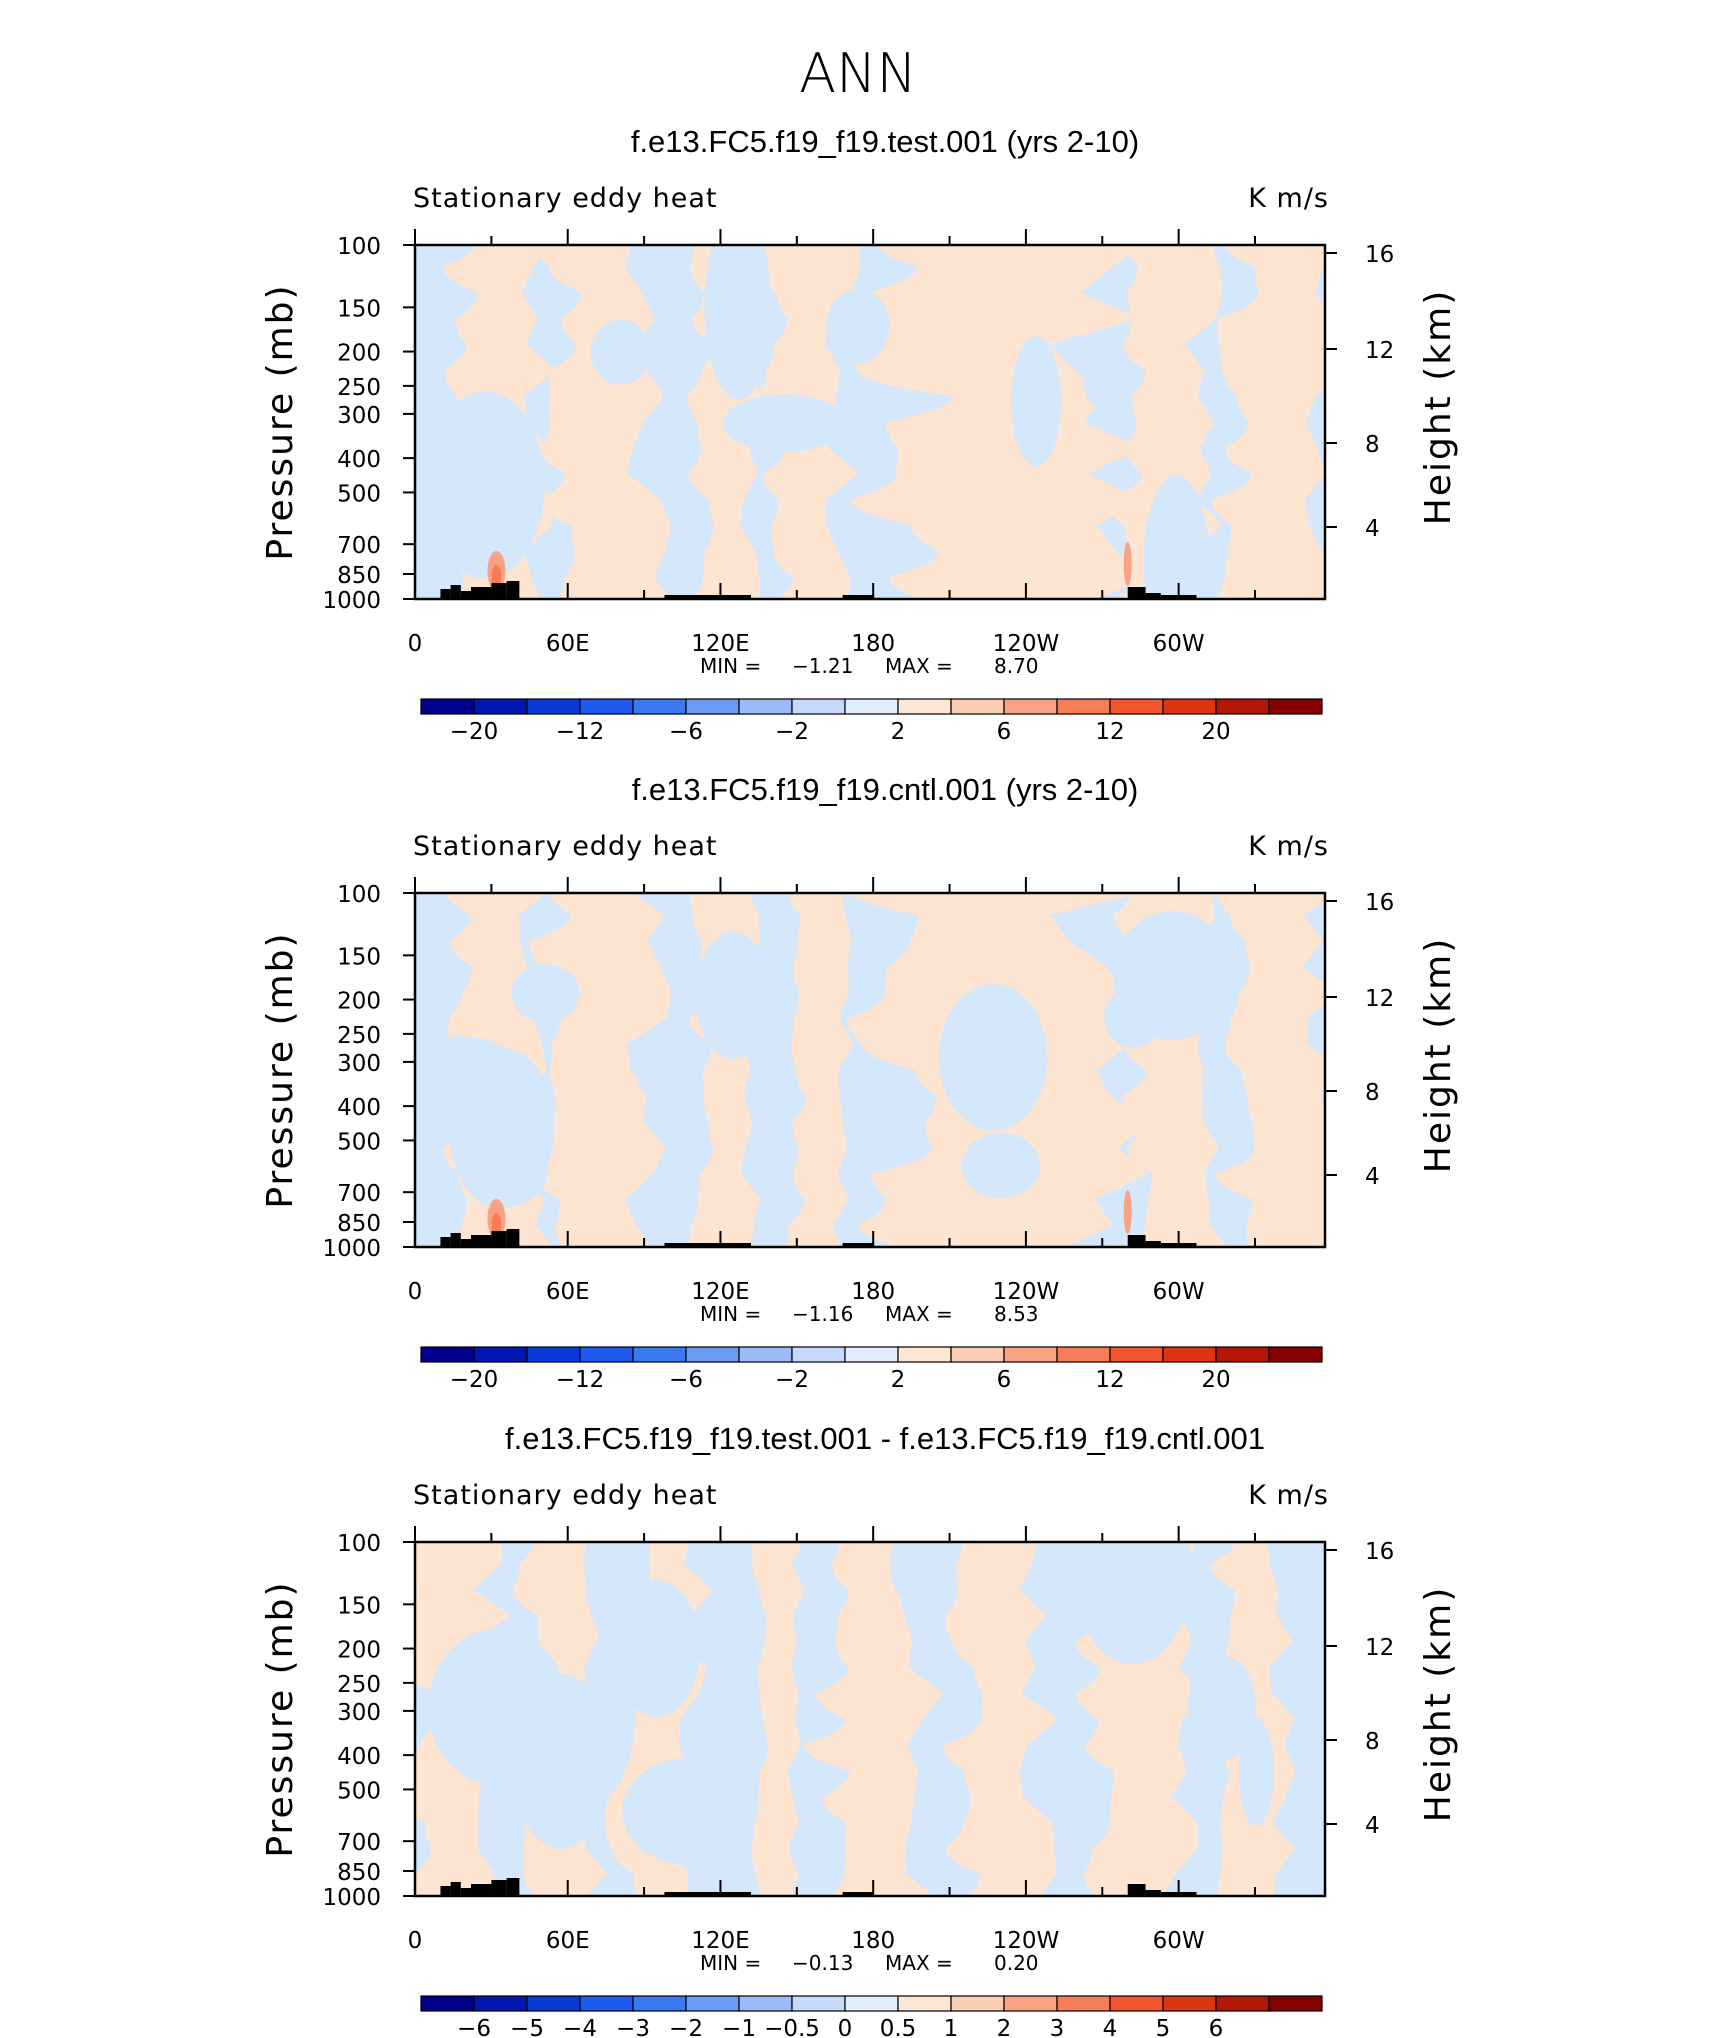 This screenshot has height=2038, width=1710. I want to click on figure-title: ANN, so click(858, 73).